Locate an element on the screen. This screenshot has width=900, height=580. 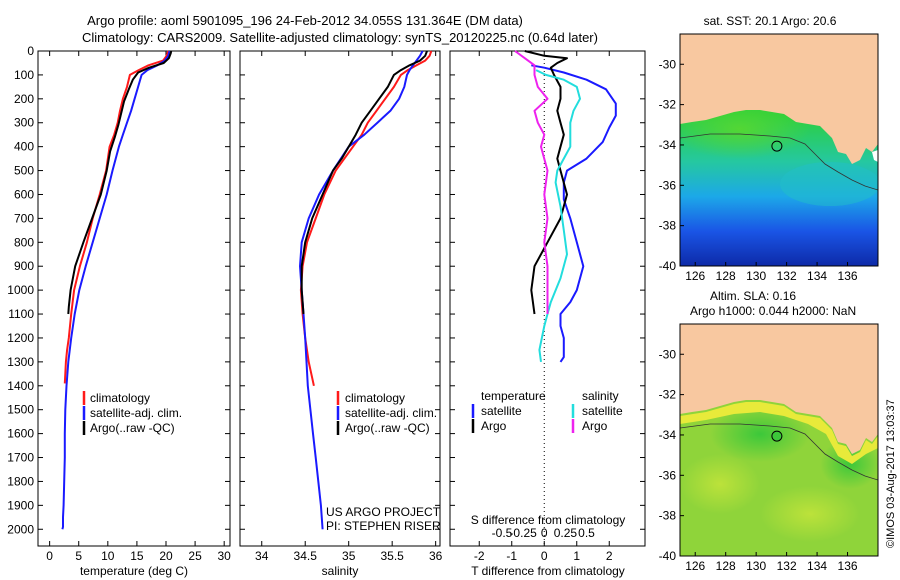
s-tick-label: 0 is located at coordinates (544, 533).